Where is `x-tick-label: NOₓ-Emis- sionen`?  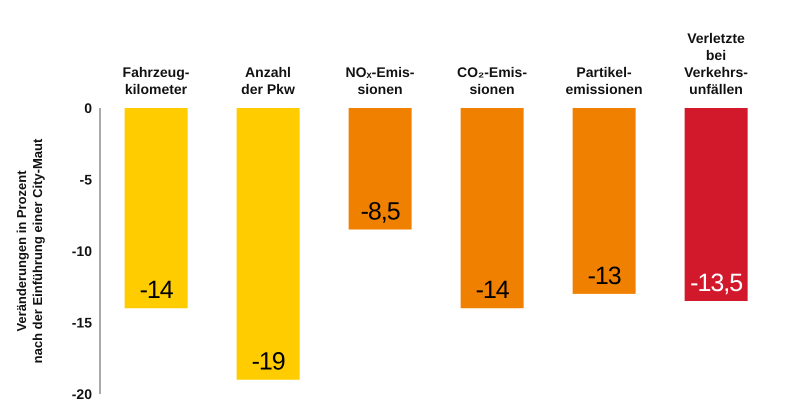 x-tick-label: NOₓ-Emis- sionen is located at coordinates (380, 80).